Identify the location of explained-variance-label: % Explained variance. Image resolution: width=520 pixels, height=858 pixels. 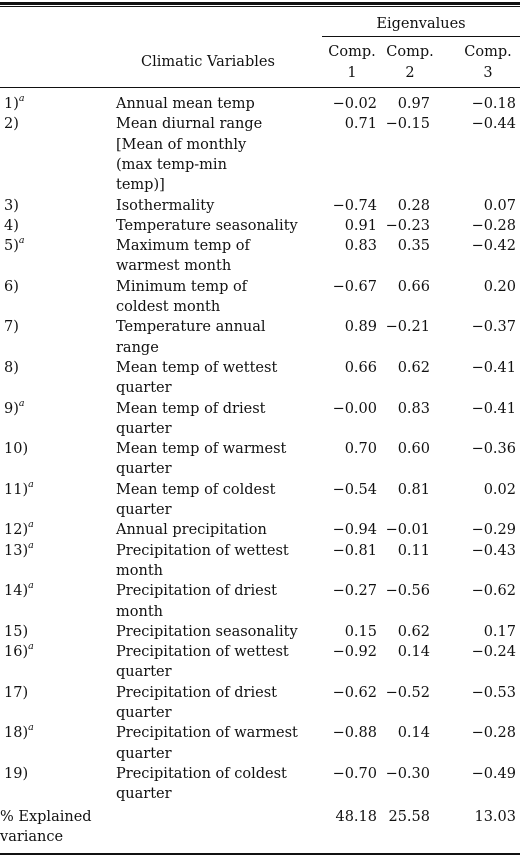
(46, 826).